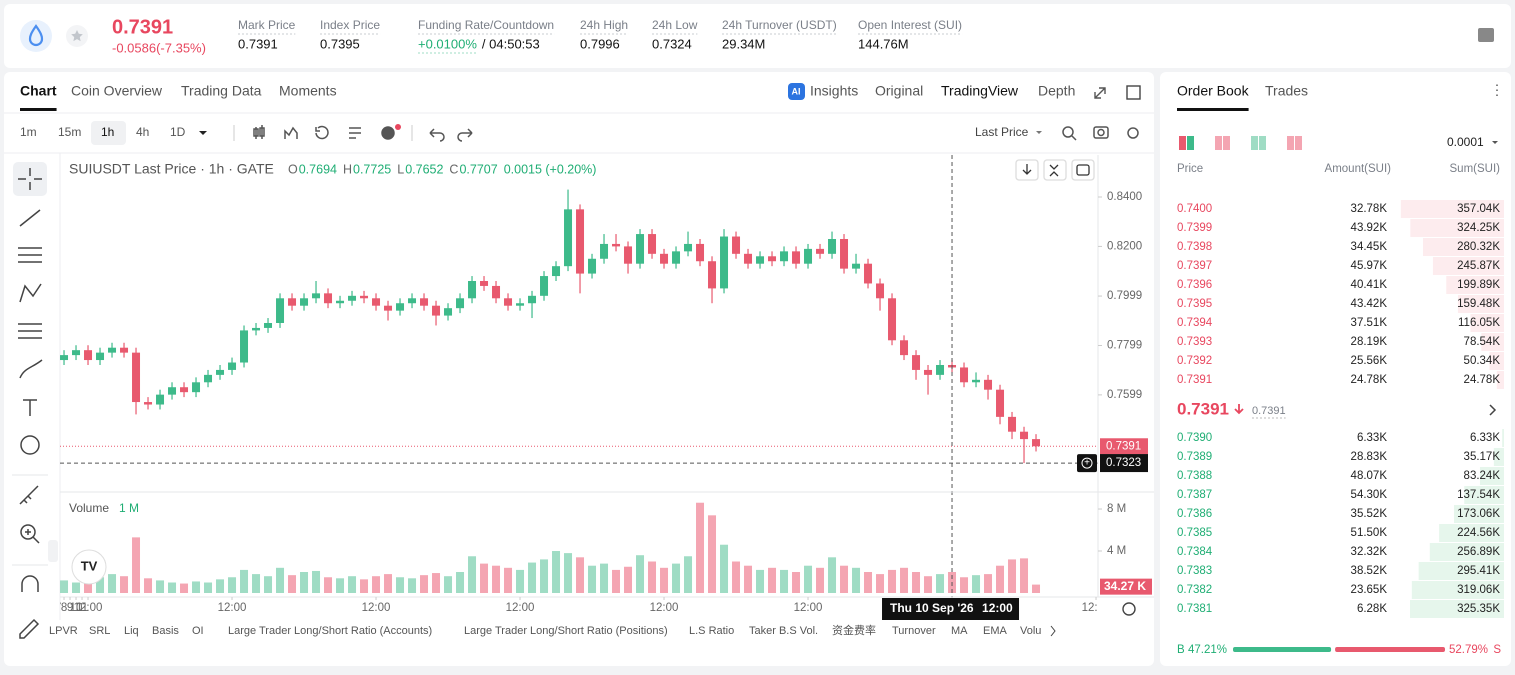  Describe the element at coordinates (808, 608) in the screenshot. I see `x-tick-label: 12:00` at that location.